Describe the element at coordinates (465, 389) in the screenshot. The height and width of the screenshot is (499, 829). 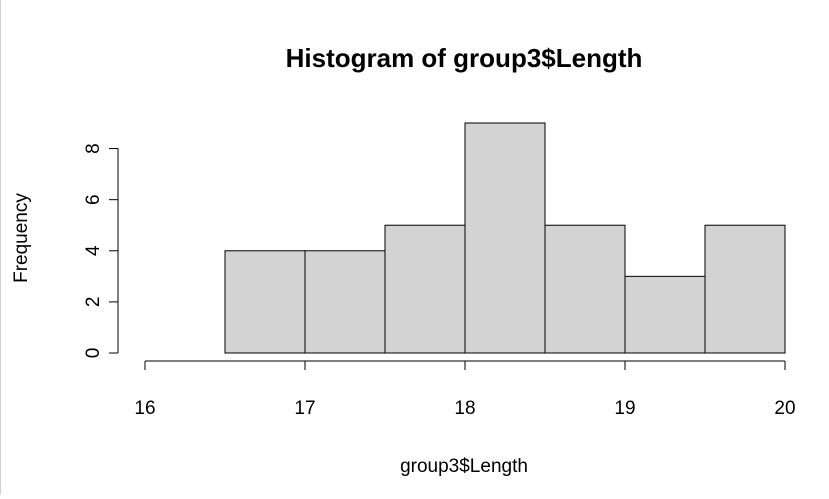
I see `x-axis: 16 17 18 19 20` at that location.